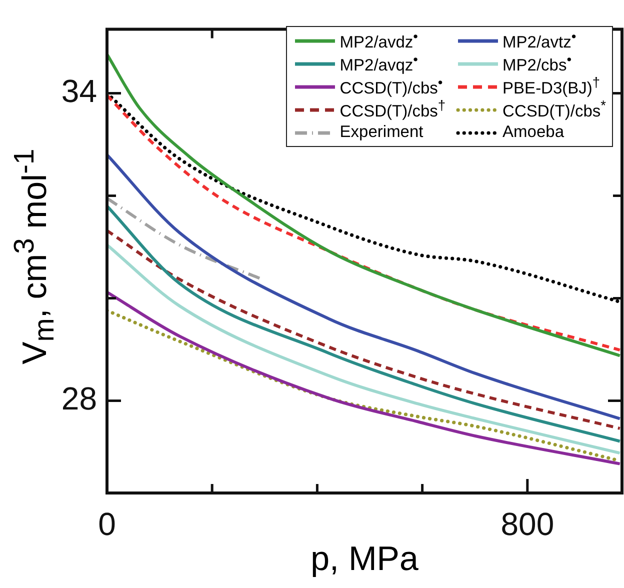 This screenshot has height=588, width=624. Describe the element at coordinates (391, 86) in the screenshot. I see `legend-label: CCSD(T)/cbs$^{•}$` at that location.